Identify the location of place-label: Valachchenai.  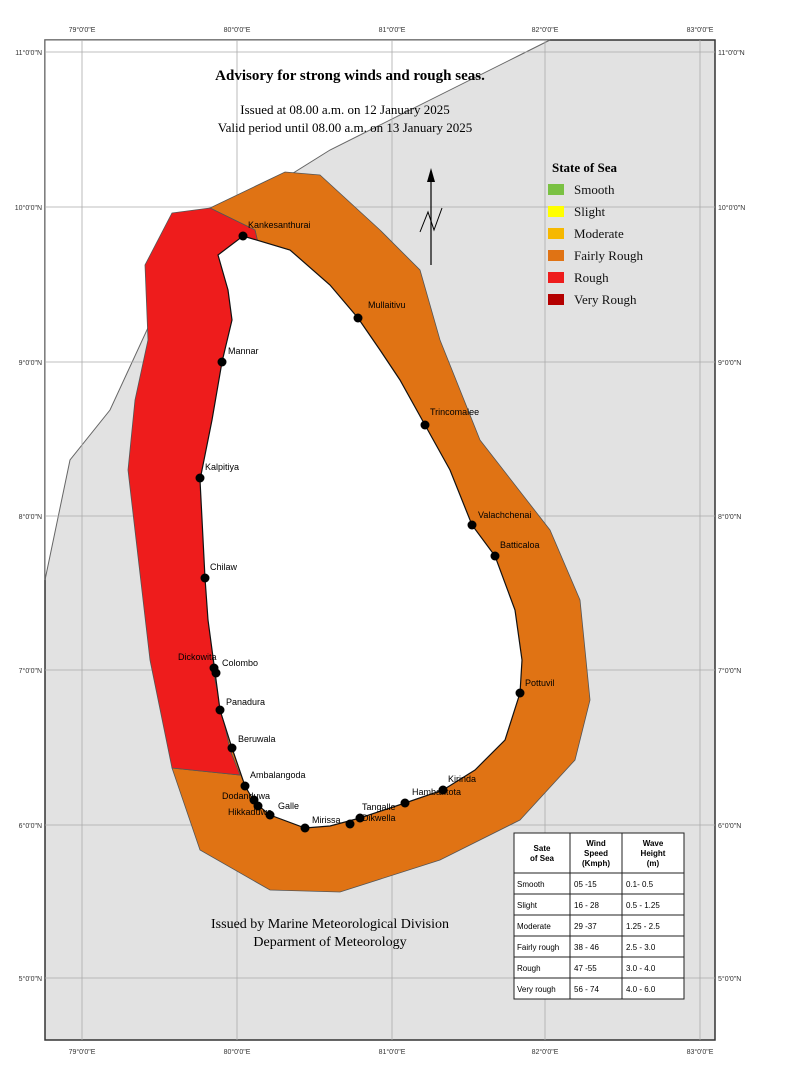
(504, 515).